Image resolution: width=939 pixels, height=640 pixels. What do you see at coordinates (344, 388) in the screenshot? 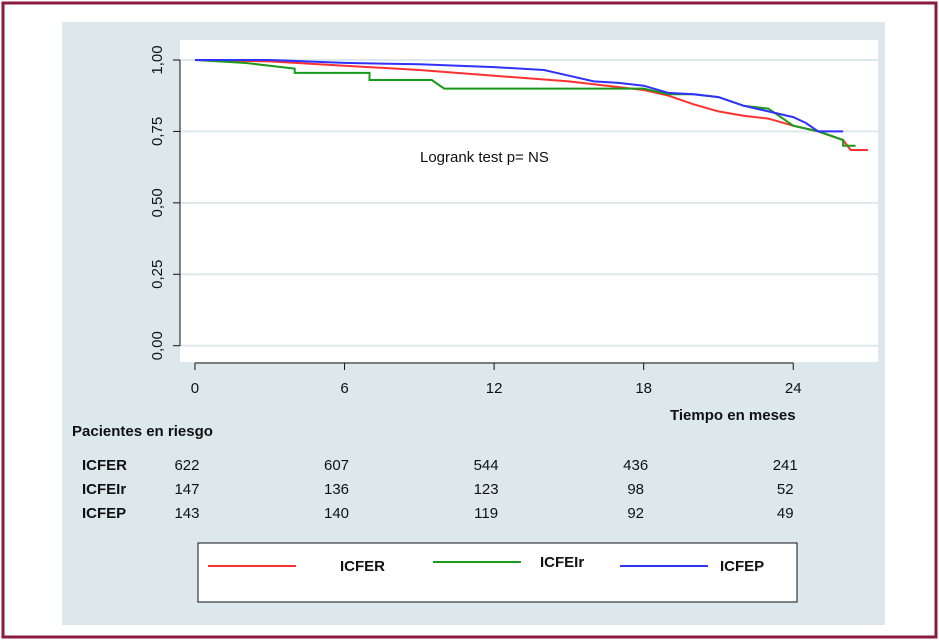
I see `x-tick-label: 6` at bounding box center [344, 388].